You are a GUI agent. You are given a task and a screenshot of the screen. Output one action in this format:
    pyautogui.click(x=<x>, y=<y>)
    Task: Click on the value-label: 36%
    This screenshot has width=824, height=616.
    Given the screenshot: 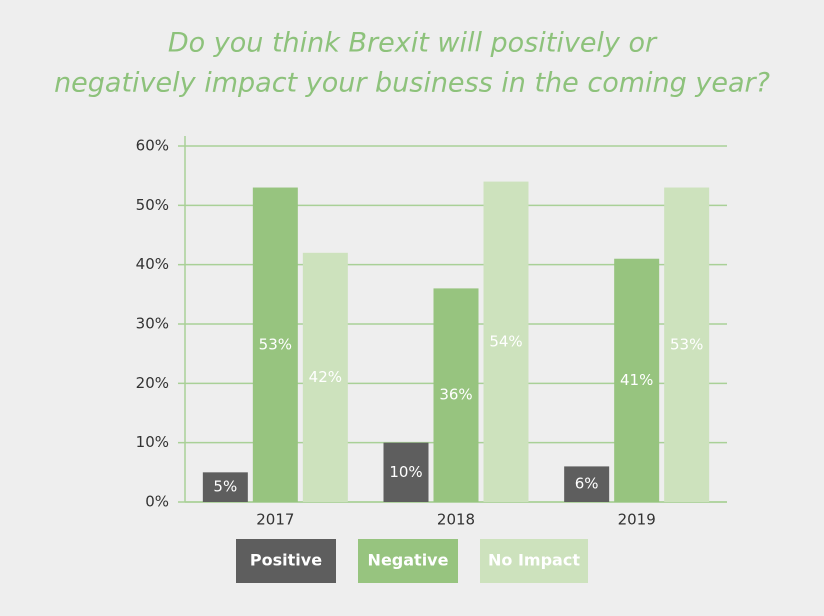 What is the action you would take?
    pyautogui.click(x=455, y=395)
    